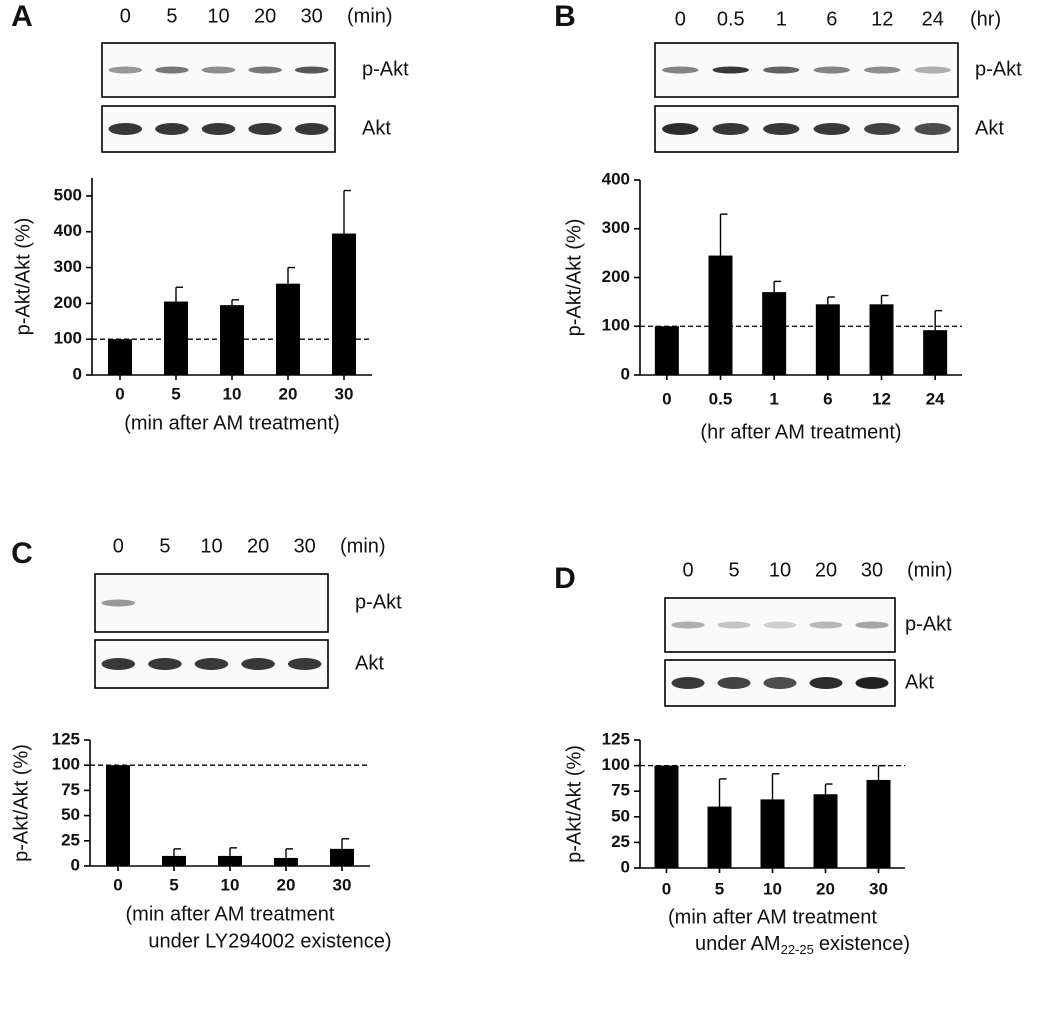  What do you see at coordinates (935, 398) in the screenshot?
I see `x-tick-label: 24` at bounding box center [935, 398].